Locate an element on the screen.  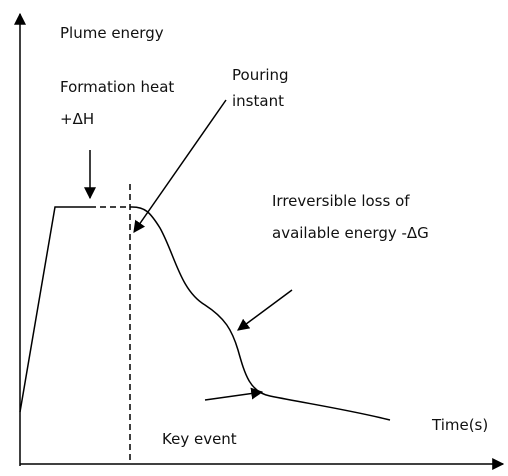
annotation: Formation heat is located at coordinates (117, 87).